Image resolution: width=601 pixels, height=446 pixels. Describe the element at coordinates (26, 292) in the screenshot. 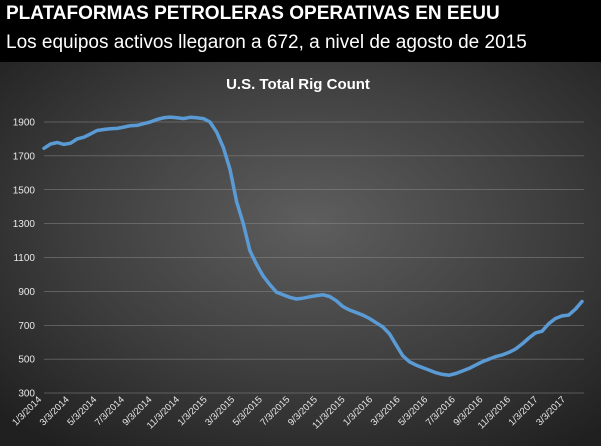

I see `y-tick-label: 900` at that location.